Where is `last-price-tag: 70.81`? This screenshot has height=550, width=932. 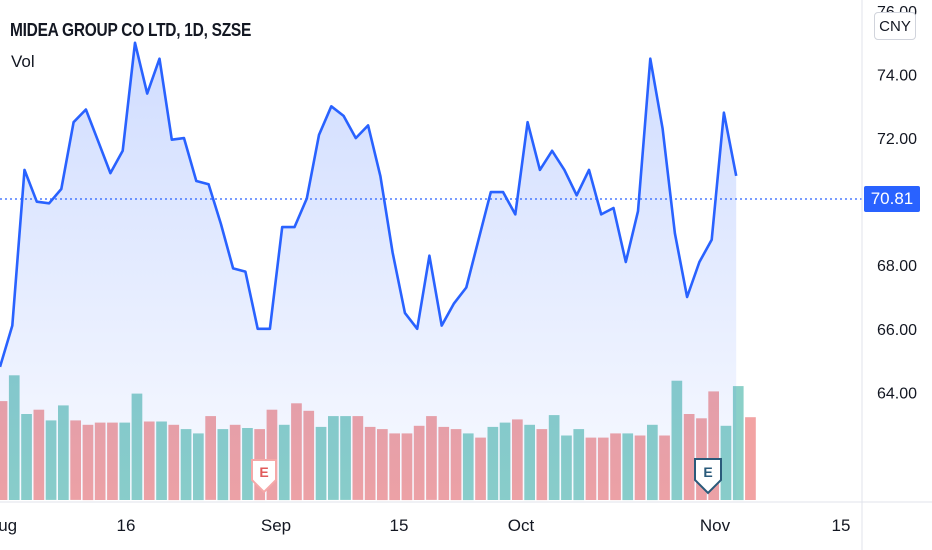
last-price-tag: 70.81 is located at coordinates (892, 199).